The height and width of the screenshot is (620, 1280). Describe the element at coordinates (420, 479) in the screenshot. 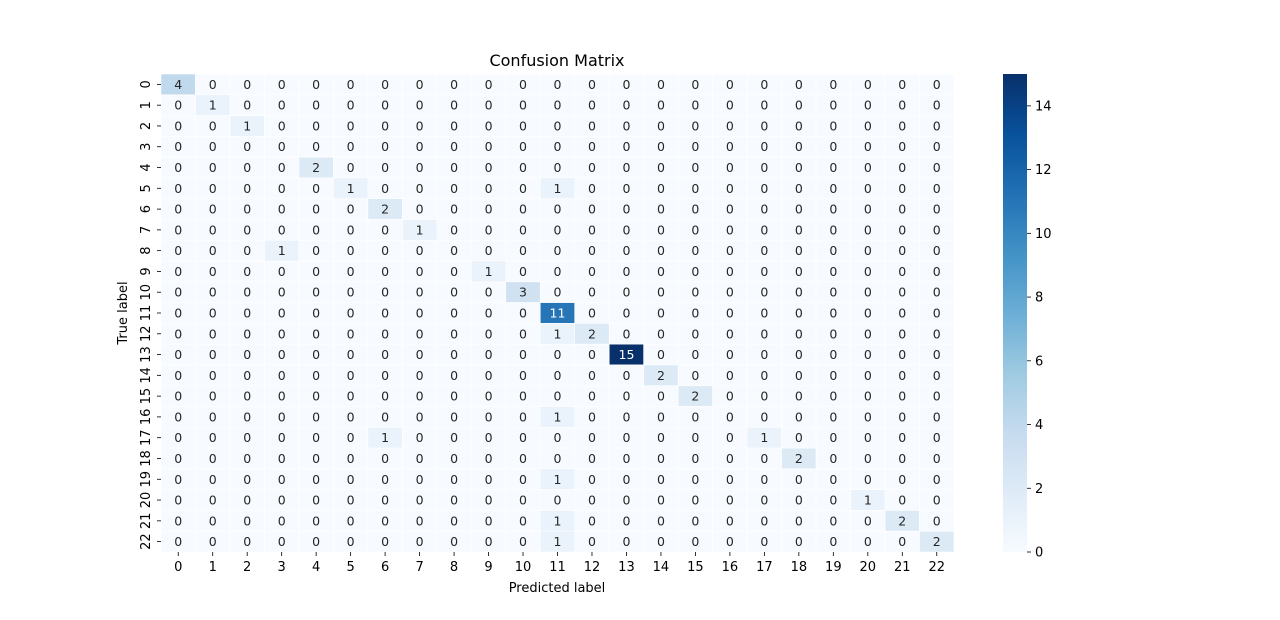

I see `cell-value-19-7: 0` at that location.